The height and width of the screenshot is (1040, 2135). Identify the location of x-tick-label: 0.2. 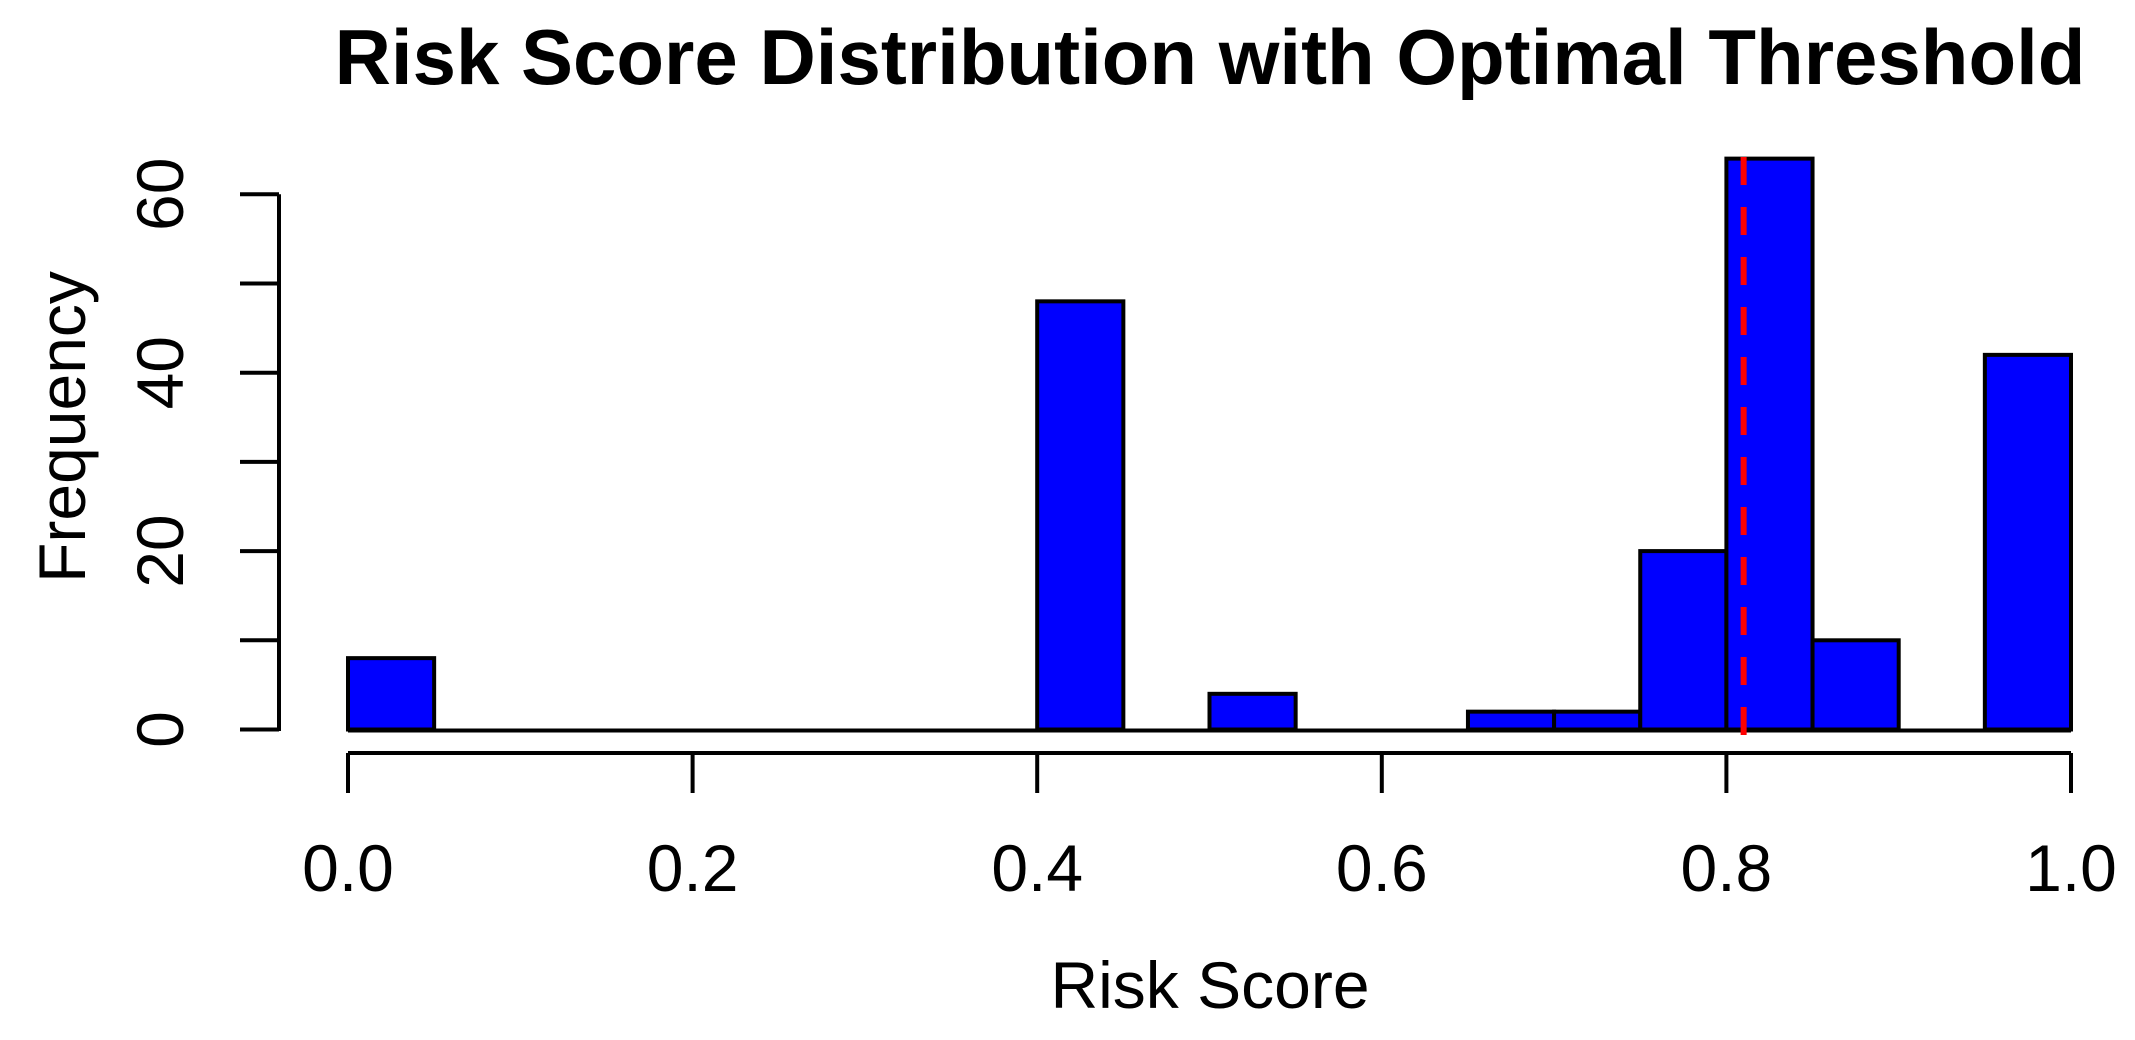
(693, 868).